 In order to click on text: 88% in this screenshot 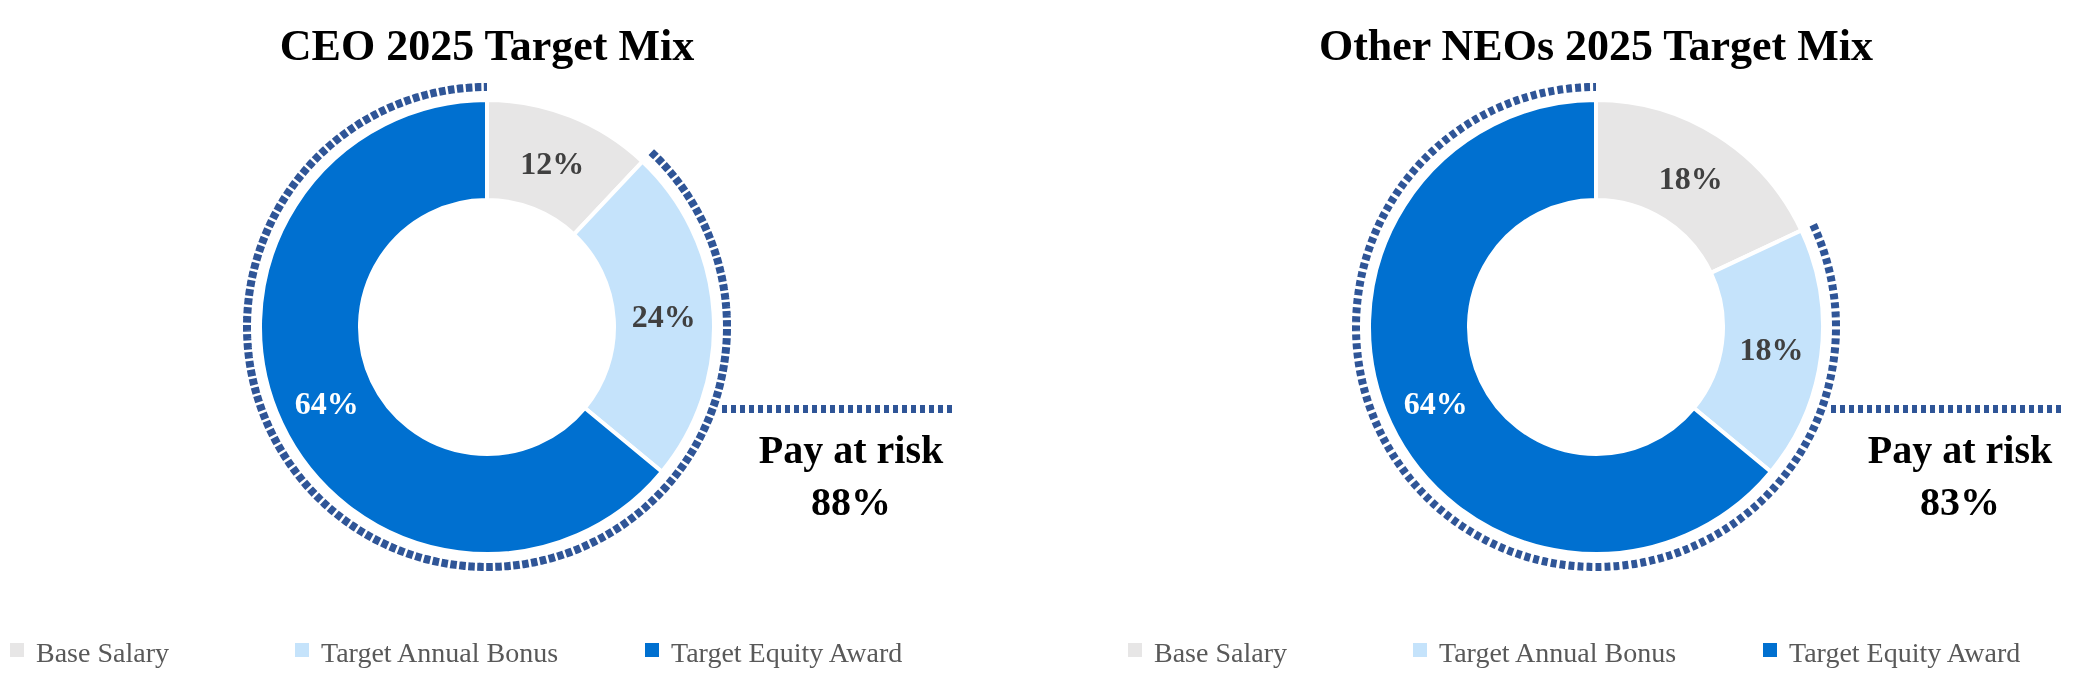, I will do `click(851, 501)`.